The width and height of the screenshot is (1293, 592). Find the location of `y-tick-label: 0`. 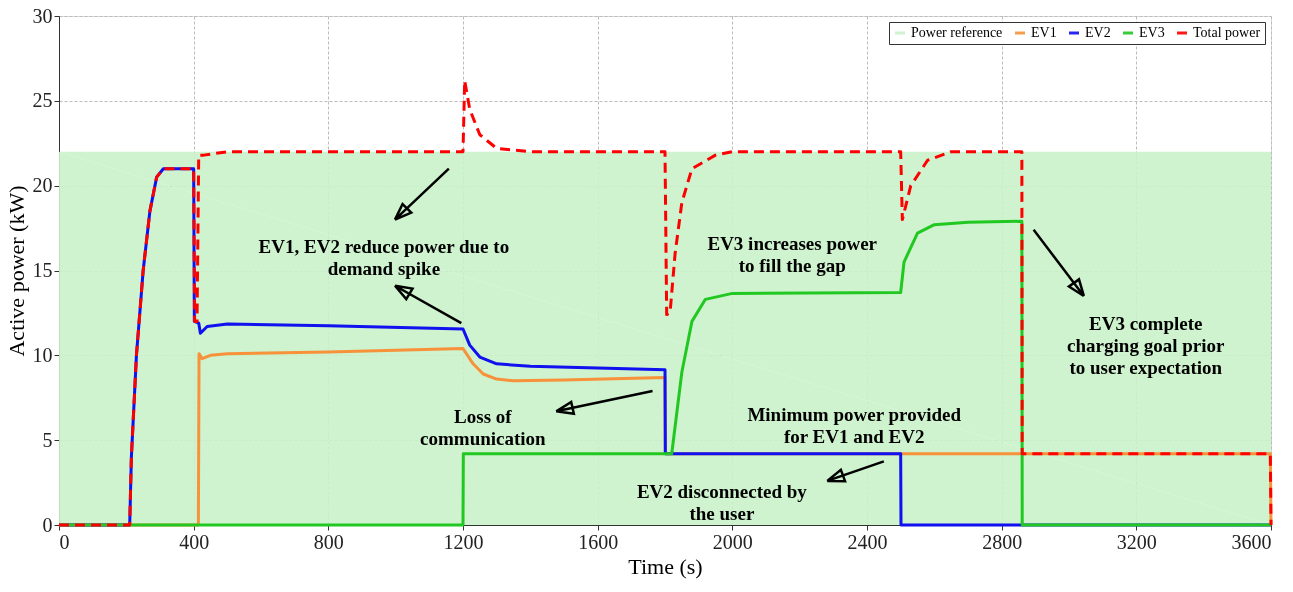

y-tick-label: 0 is located at coordinates (47, 524).